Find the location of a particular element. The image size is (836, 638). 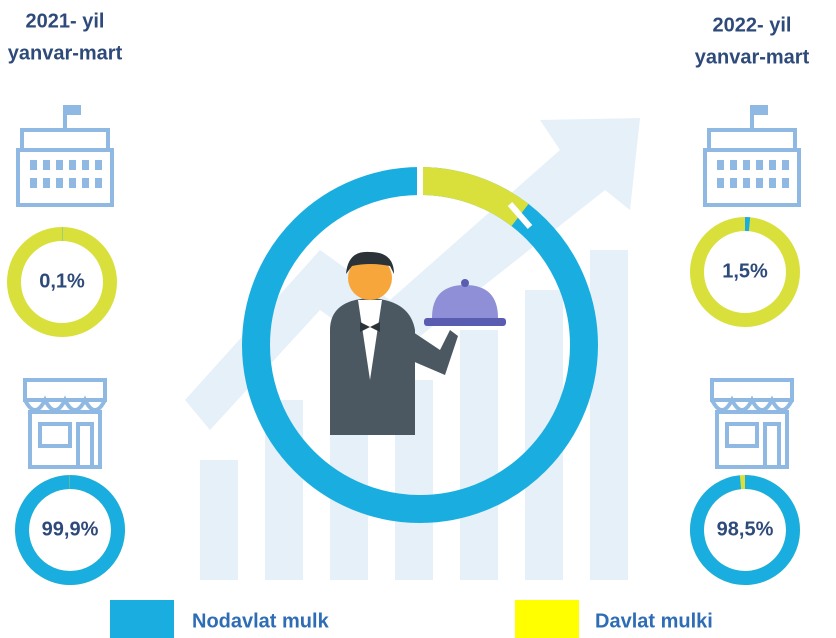

donut-label: 99,9% is located at coordinates (70, 529).